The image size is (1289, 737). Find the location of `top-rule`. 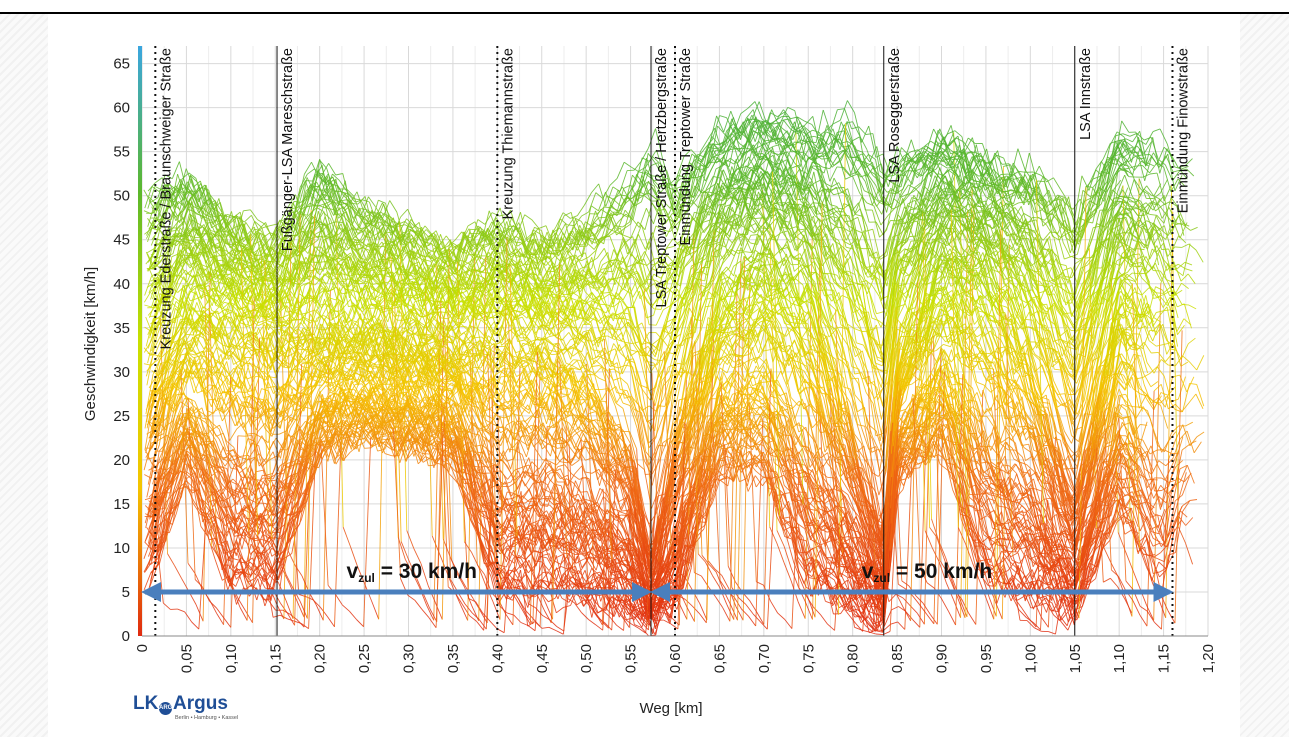

top-rule is located at coordinates (644, 13).